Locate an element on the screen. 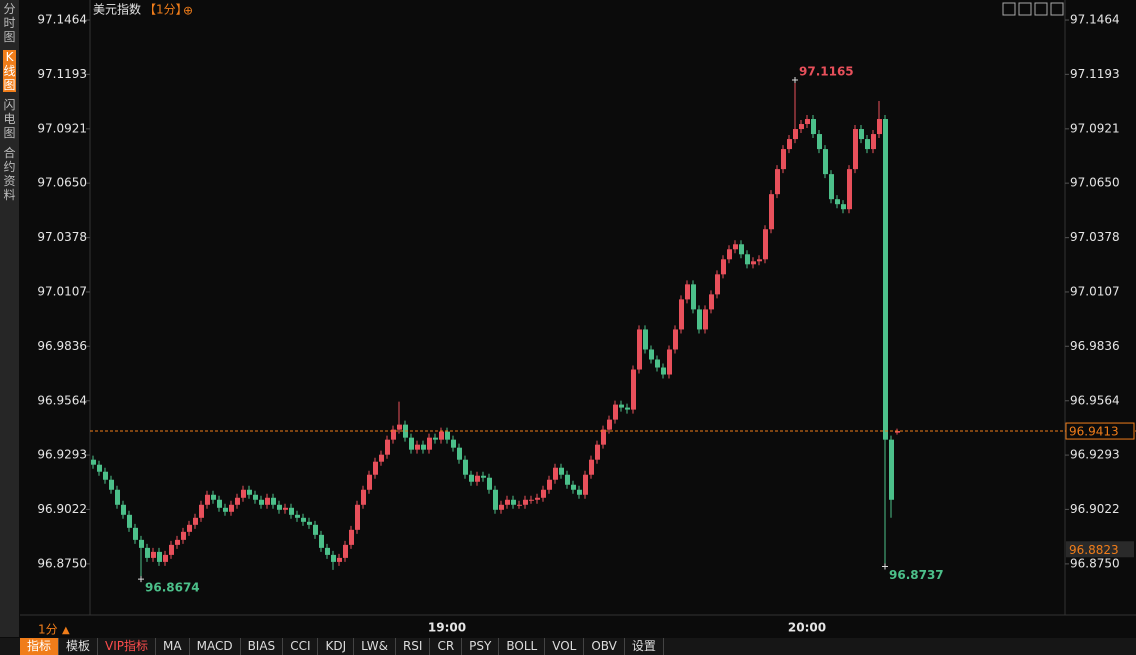 The image size is (1136, 655). toolbar-button: VIP指标 is located at coordinates (127, 646).